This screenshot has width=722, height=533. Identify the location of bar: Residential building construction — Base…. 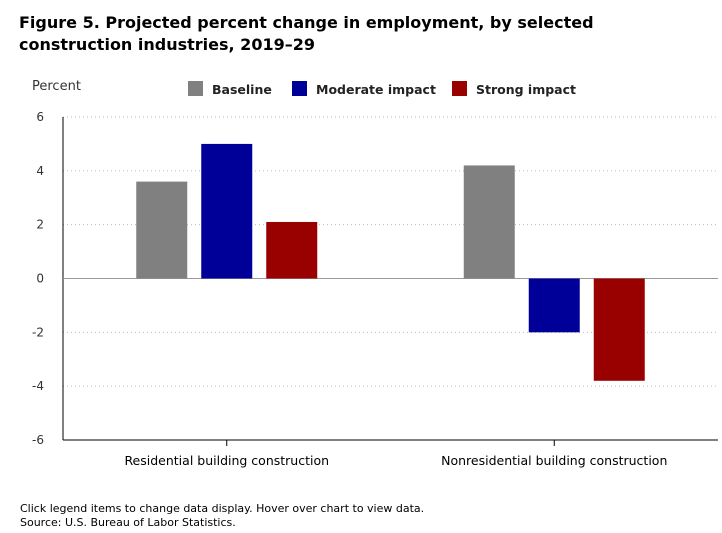
(162, 230).